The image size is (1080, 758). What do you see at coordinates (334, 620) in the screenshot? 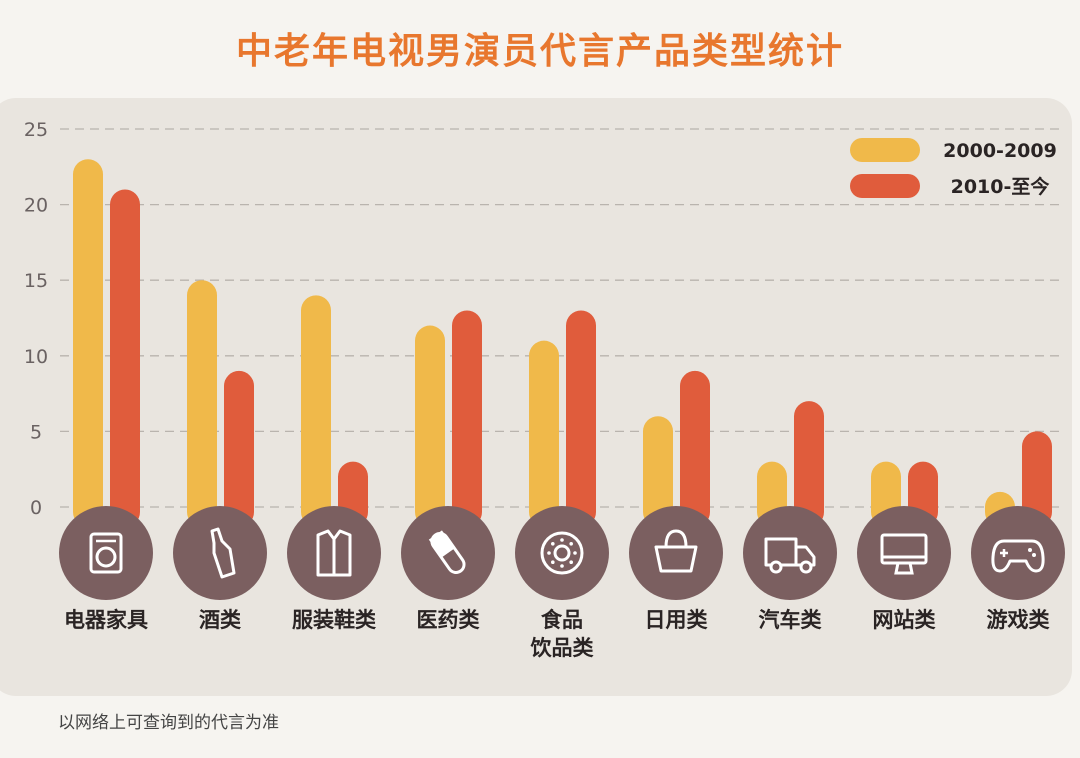
I see `x-category-label: 服装鞋类` at bounding box center [334, 620].